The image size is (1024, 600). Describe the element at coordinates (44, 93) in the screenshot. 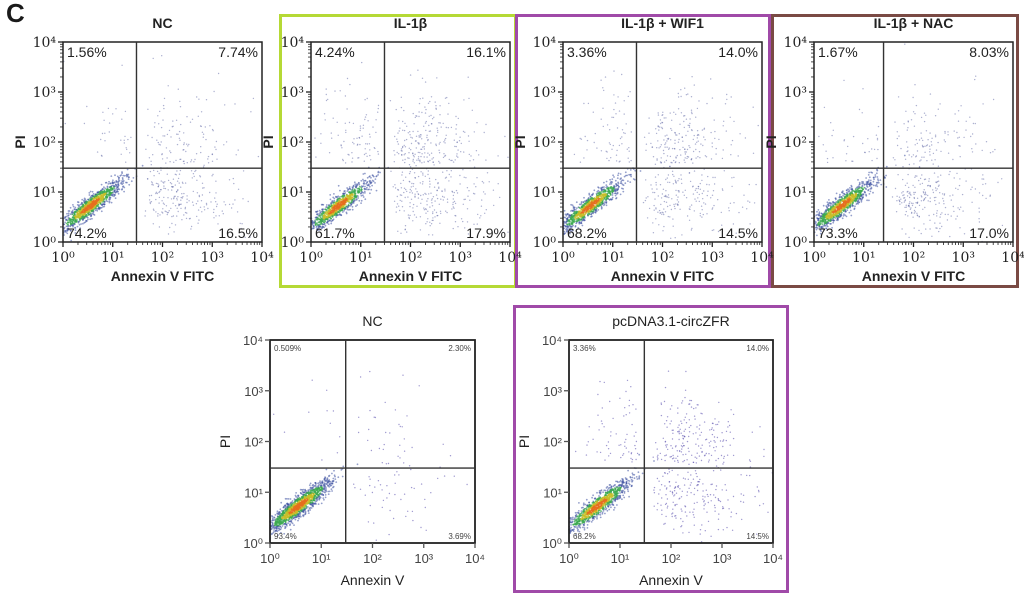

I see `y-tick-label: 10³` at that location.